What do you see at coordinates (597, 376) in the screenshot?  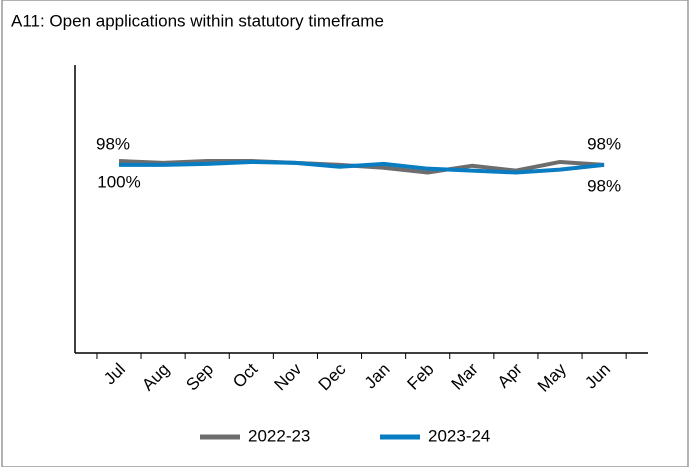 I see `x-tick-label: Jun` at bounding box center [597, 376].